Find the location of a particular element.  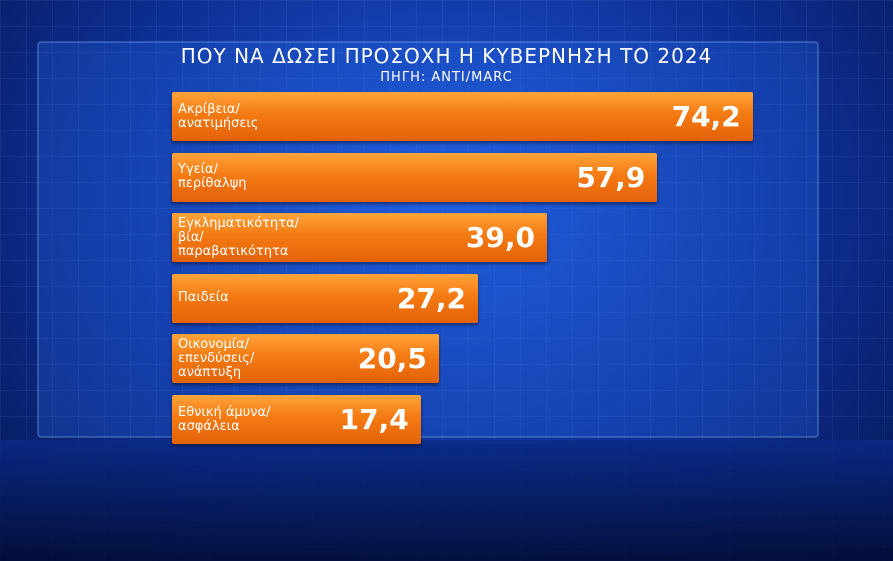

category-label: Παιδεία is located at coordinates (203, 298).